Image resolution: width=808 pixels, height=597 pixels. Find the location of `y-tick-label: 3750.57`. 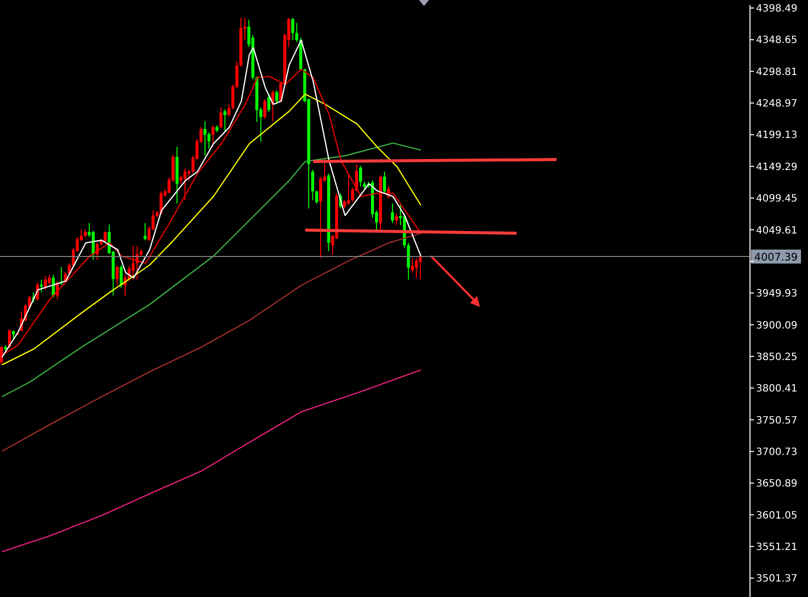

y-tick-label: 3750.57 is located at coordinates (777, 420).